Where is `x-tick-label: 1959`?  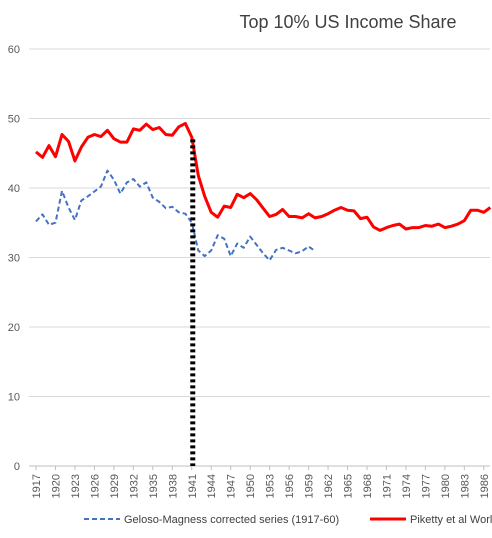 x-tick-label: 1959 is located at coordinates (310, 486).